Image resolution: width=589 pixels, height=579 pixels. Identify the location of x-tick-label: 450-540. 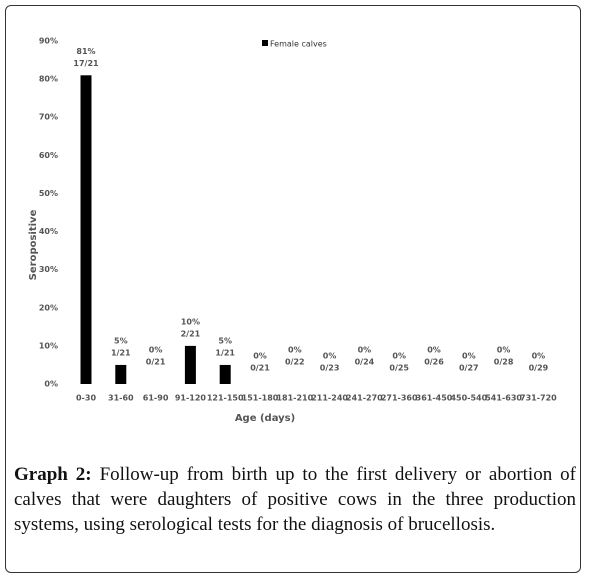
(468, 398).